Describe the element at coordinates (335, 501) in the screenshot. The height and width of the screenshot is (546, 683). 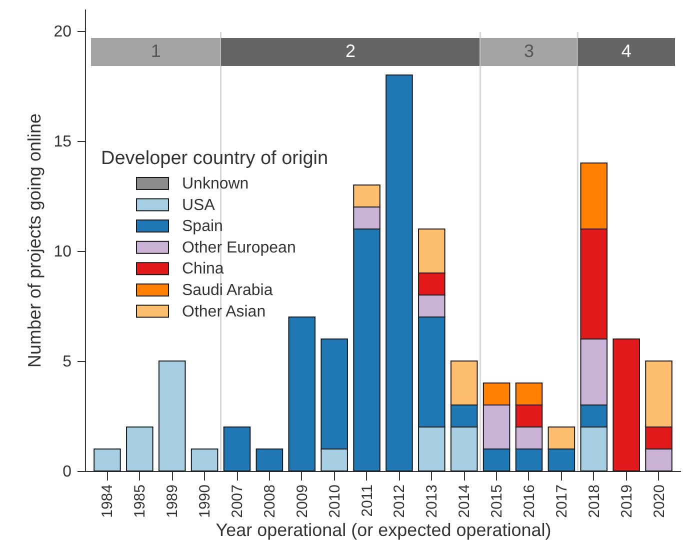
I see `x-tick-label: 2010` at that location.